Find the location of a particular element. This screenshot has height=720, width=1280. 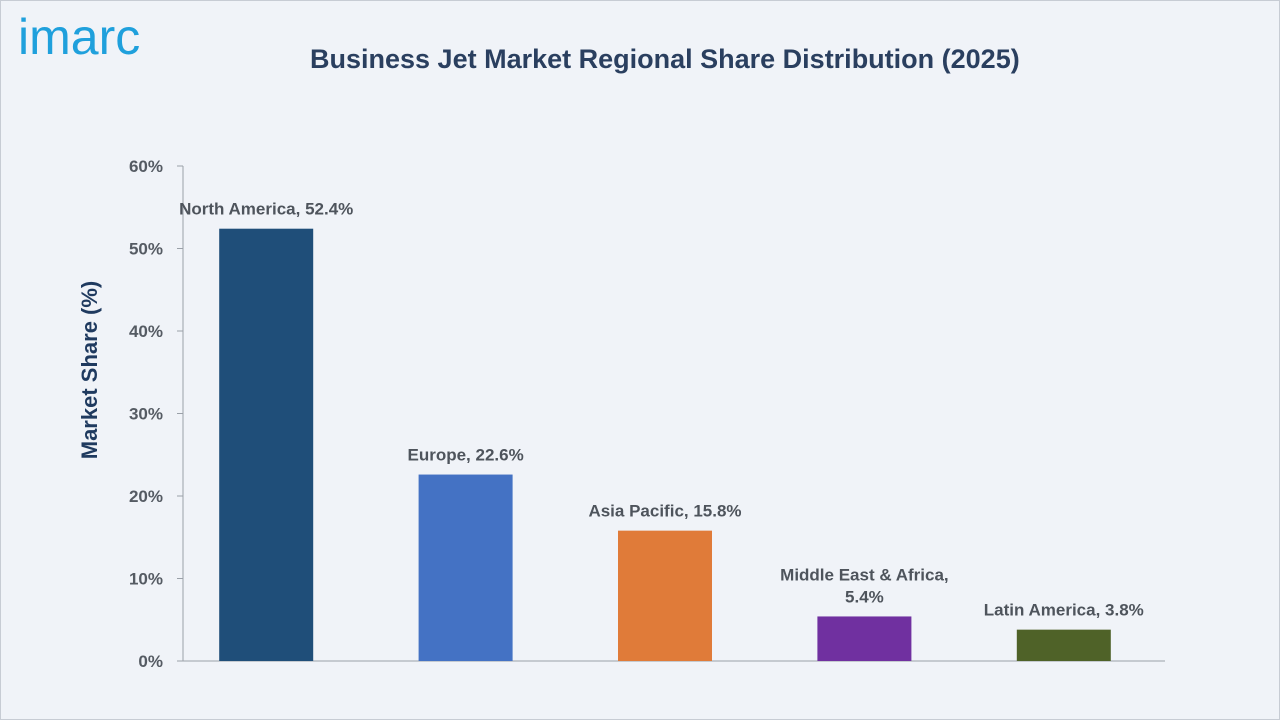

bar-data-label: Middle East & Africa, is located at coordinates (864, 574).